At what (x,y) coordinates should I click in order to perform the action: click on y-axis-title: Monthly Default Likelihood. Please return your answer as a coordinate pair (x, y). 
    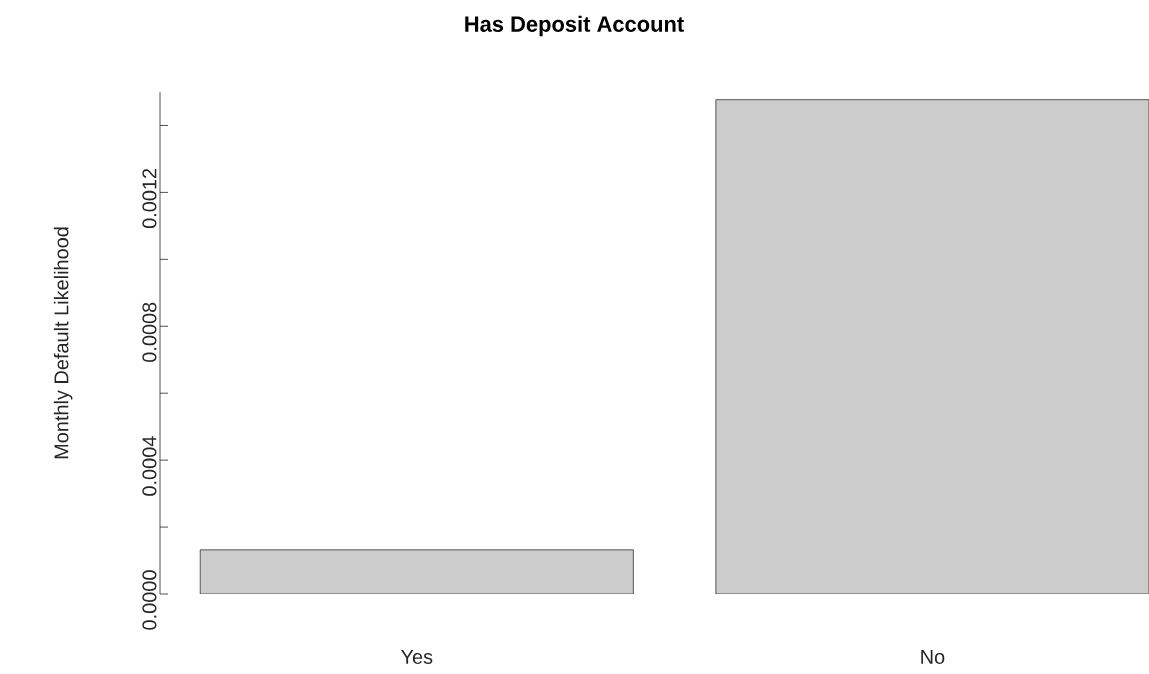
    Looking at the image, I should click on (63, 343).